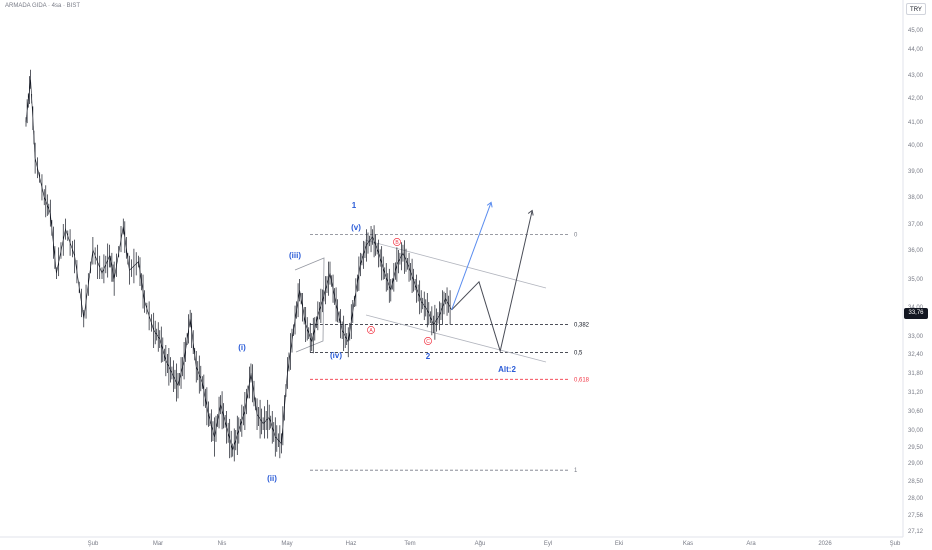 The height and width of the screenshot is (550, 932). What do you see at coordinates (916, 31) in the screenshot?
I see `price-tick-label: 45,00` at bounding box center [916, 31].